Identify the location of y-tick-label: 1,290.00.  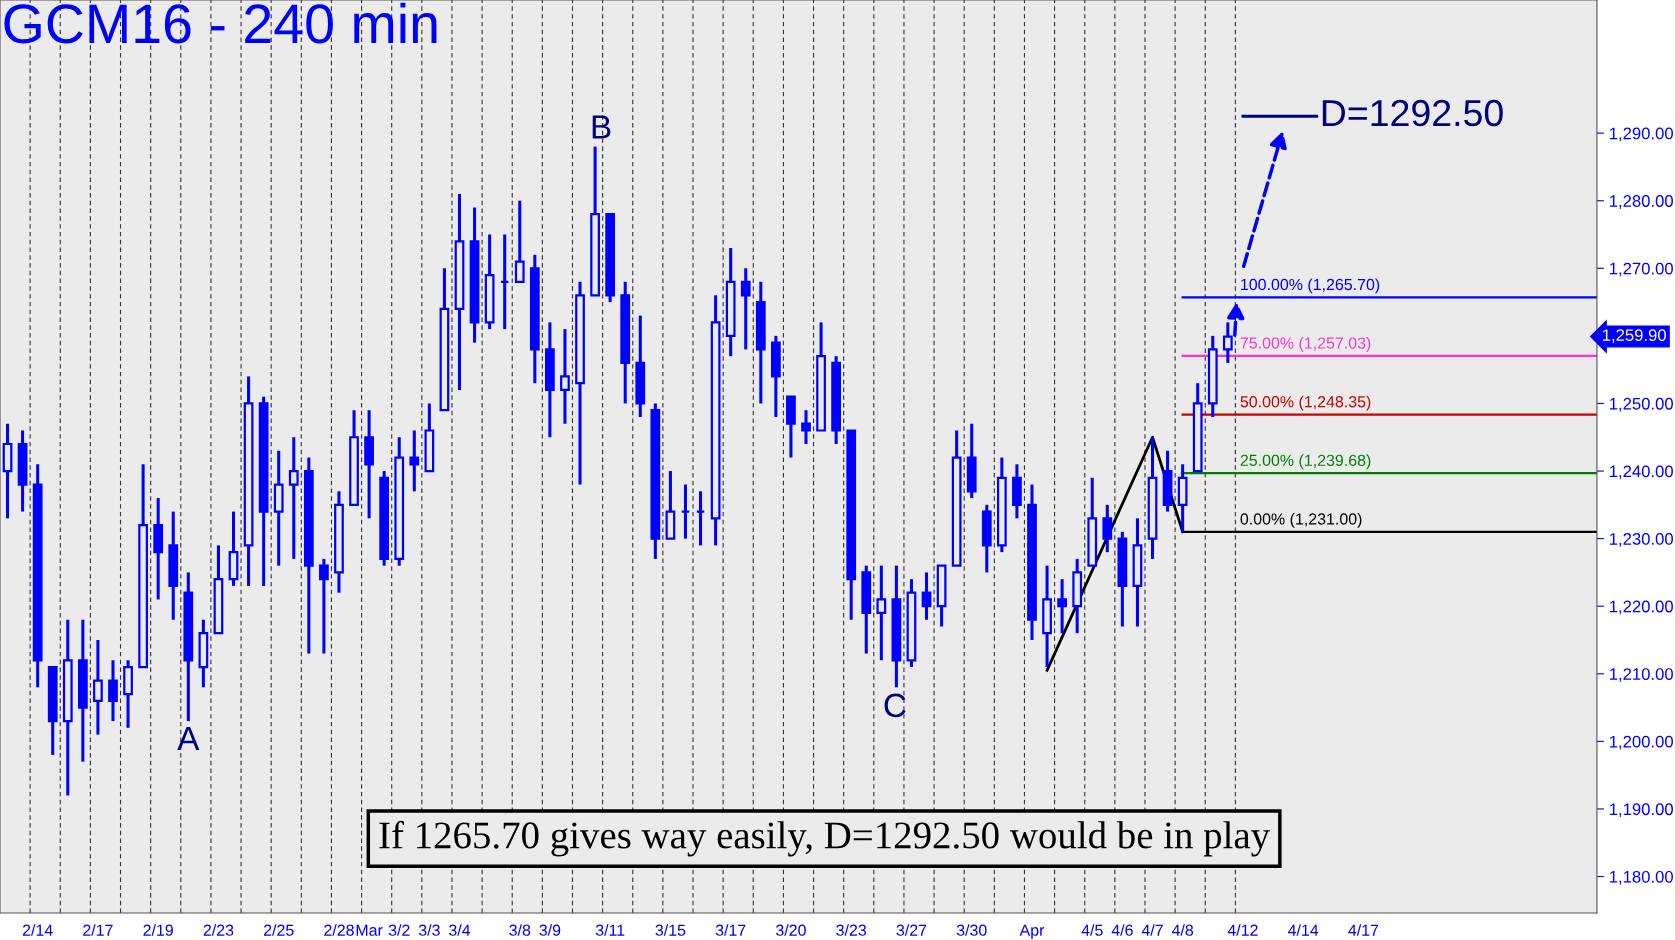
(1641, 134).